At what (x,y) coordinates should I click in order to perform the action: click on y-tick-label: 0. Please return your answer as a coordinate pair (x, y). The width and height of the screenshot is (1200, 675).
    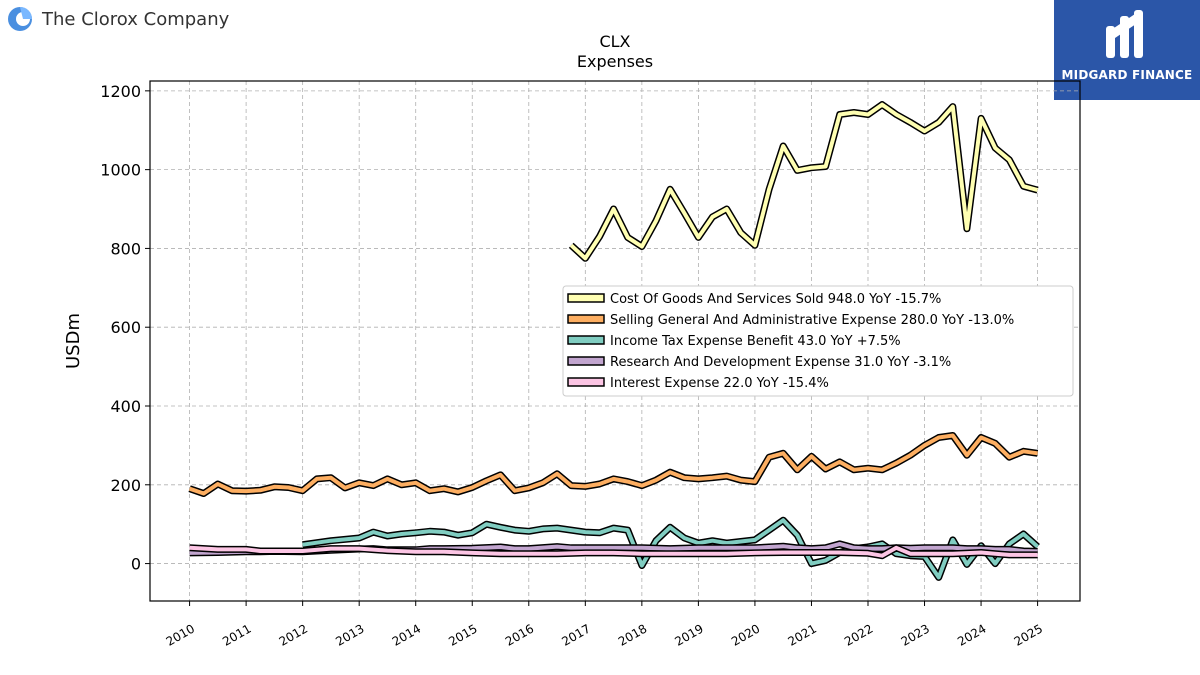
    Looking at the image, I should click on (136, 564).